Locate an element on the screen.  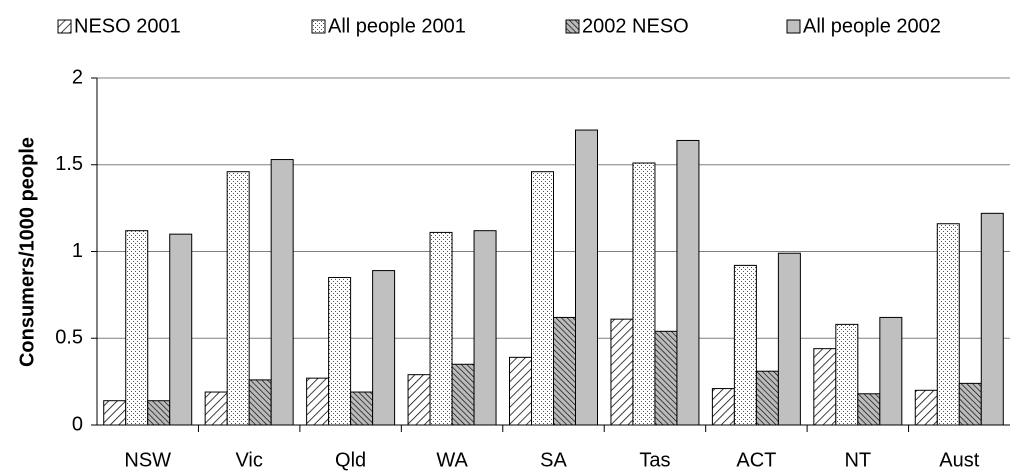
x-tick-label: NSW is located at coordinates (147, 460).